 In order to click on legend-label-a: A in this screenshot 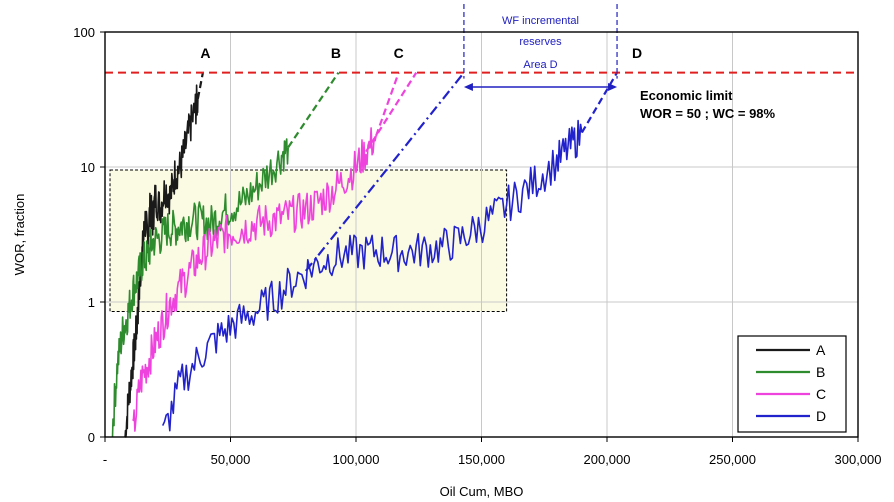, I will do `click(821, 350)`.